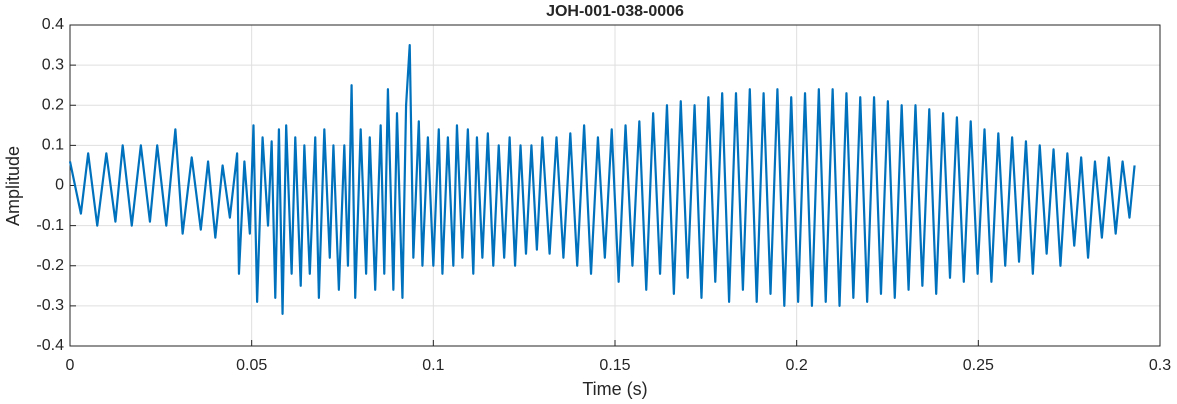  What do you see at coordinates (59, 185) in the screenshot?
I see `y-tick-label: 0` at bounding box center [59, 185].